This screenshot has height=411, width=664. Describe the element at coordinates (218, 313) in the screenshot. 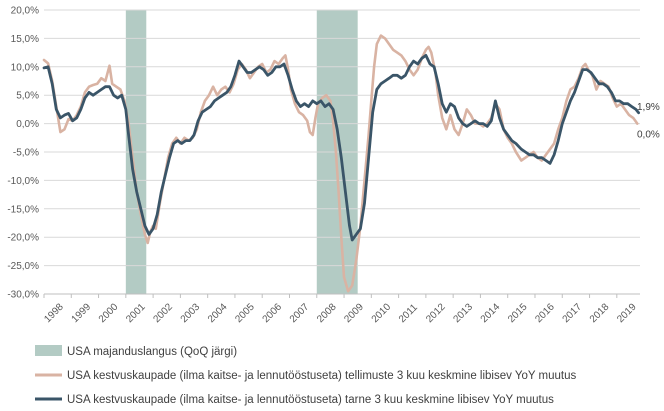

I see `x-tick-label: 2004` at that location.